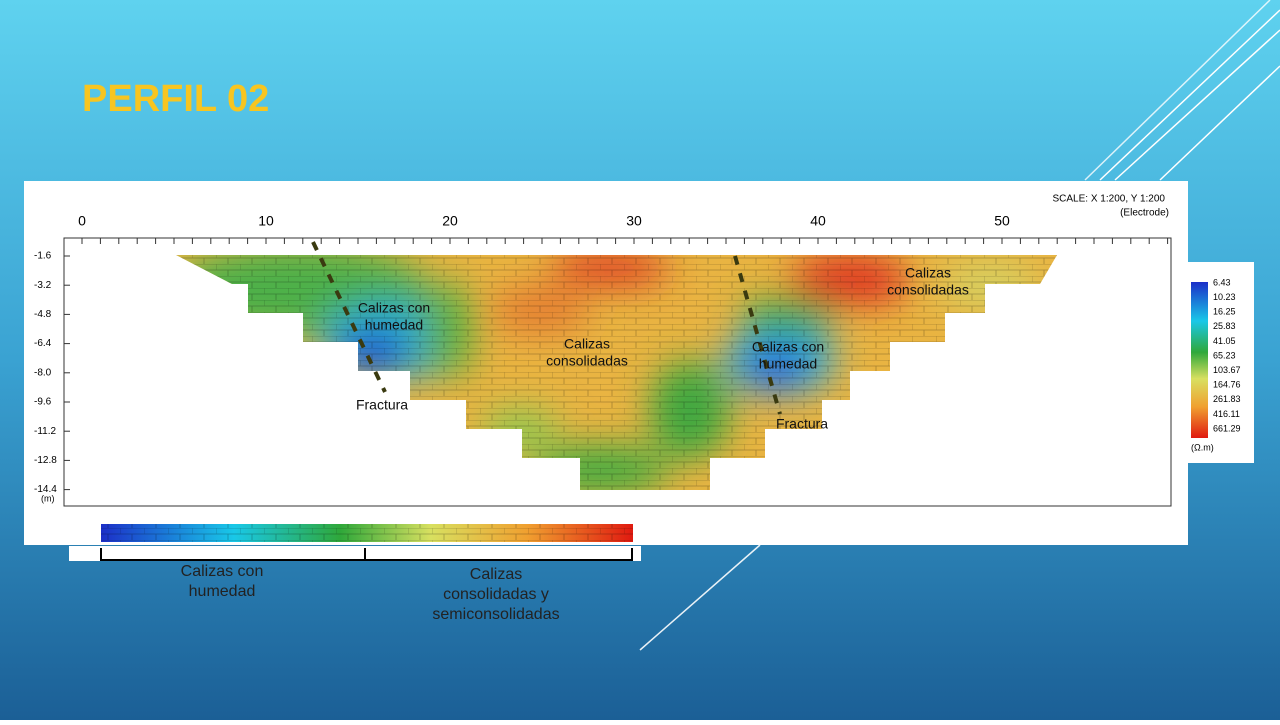 The width and height of the screenshot is (1280, 725). Describe the element at coordinates (43, 285) in the screenshot. I see `depth-tick-label: -3.2` at that location.